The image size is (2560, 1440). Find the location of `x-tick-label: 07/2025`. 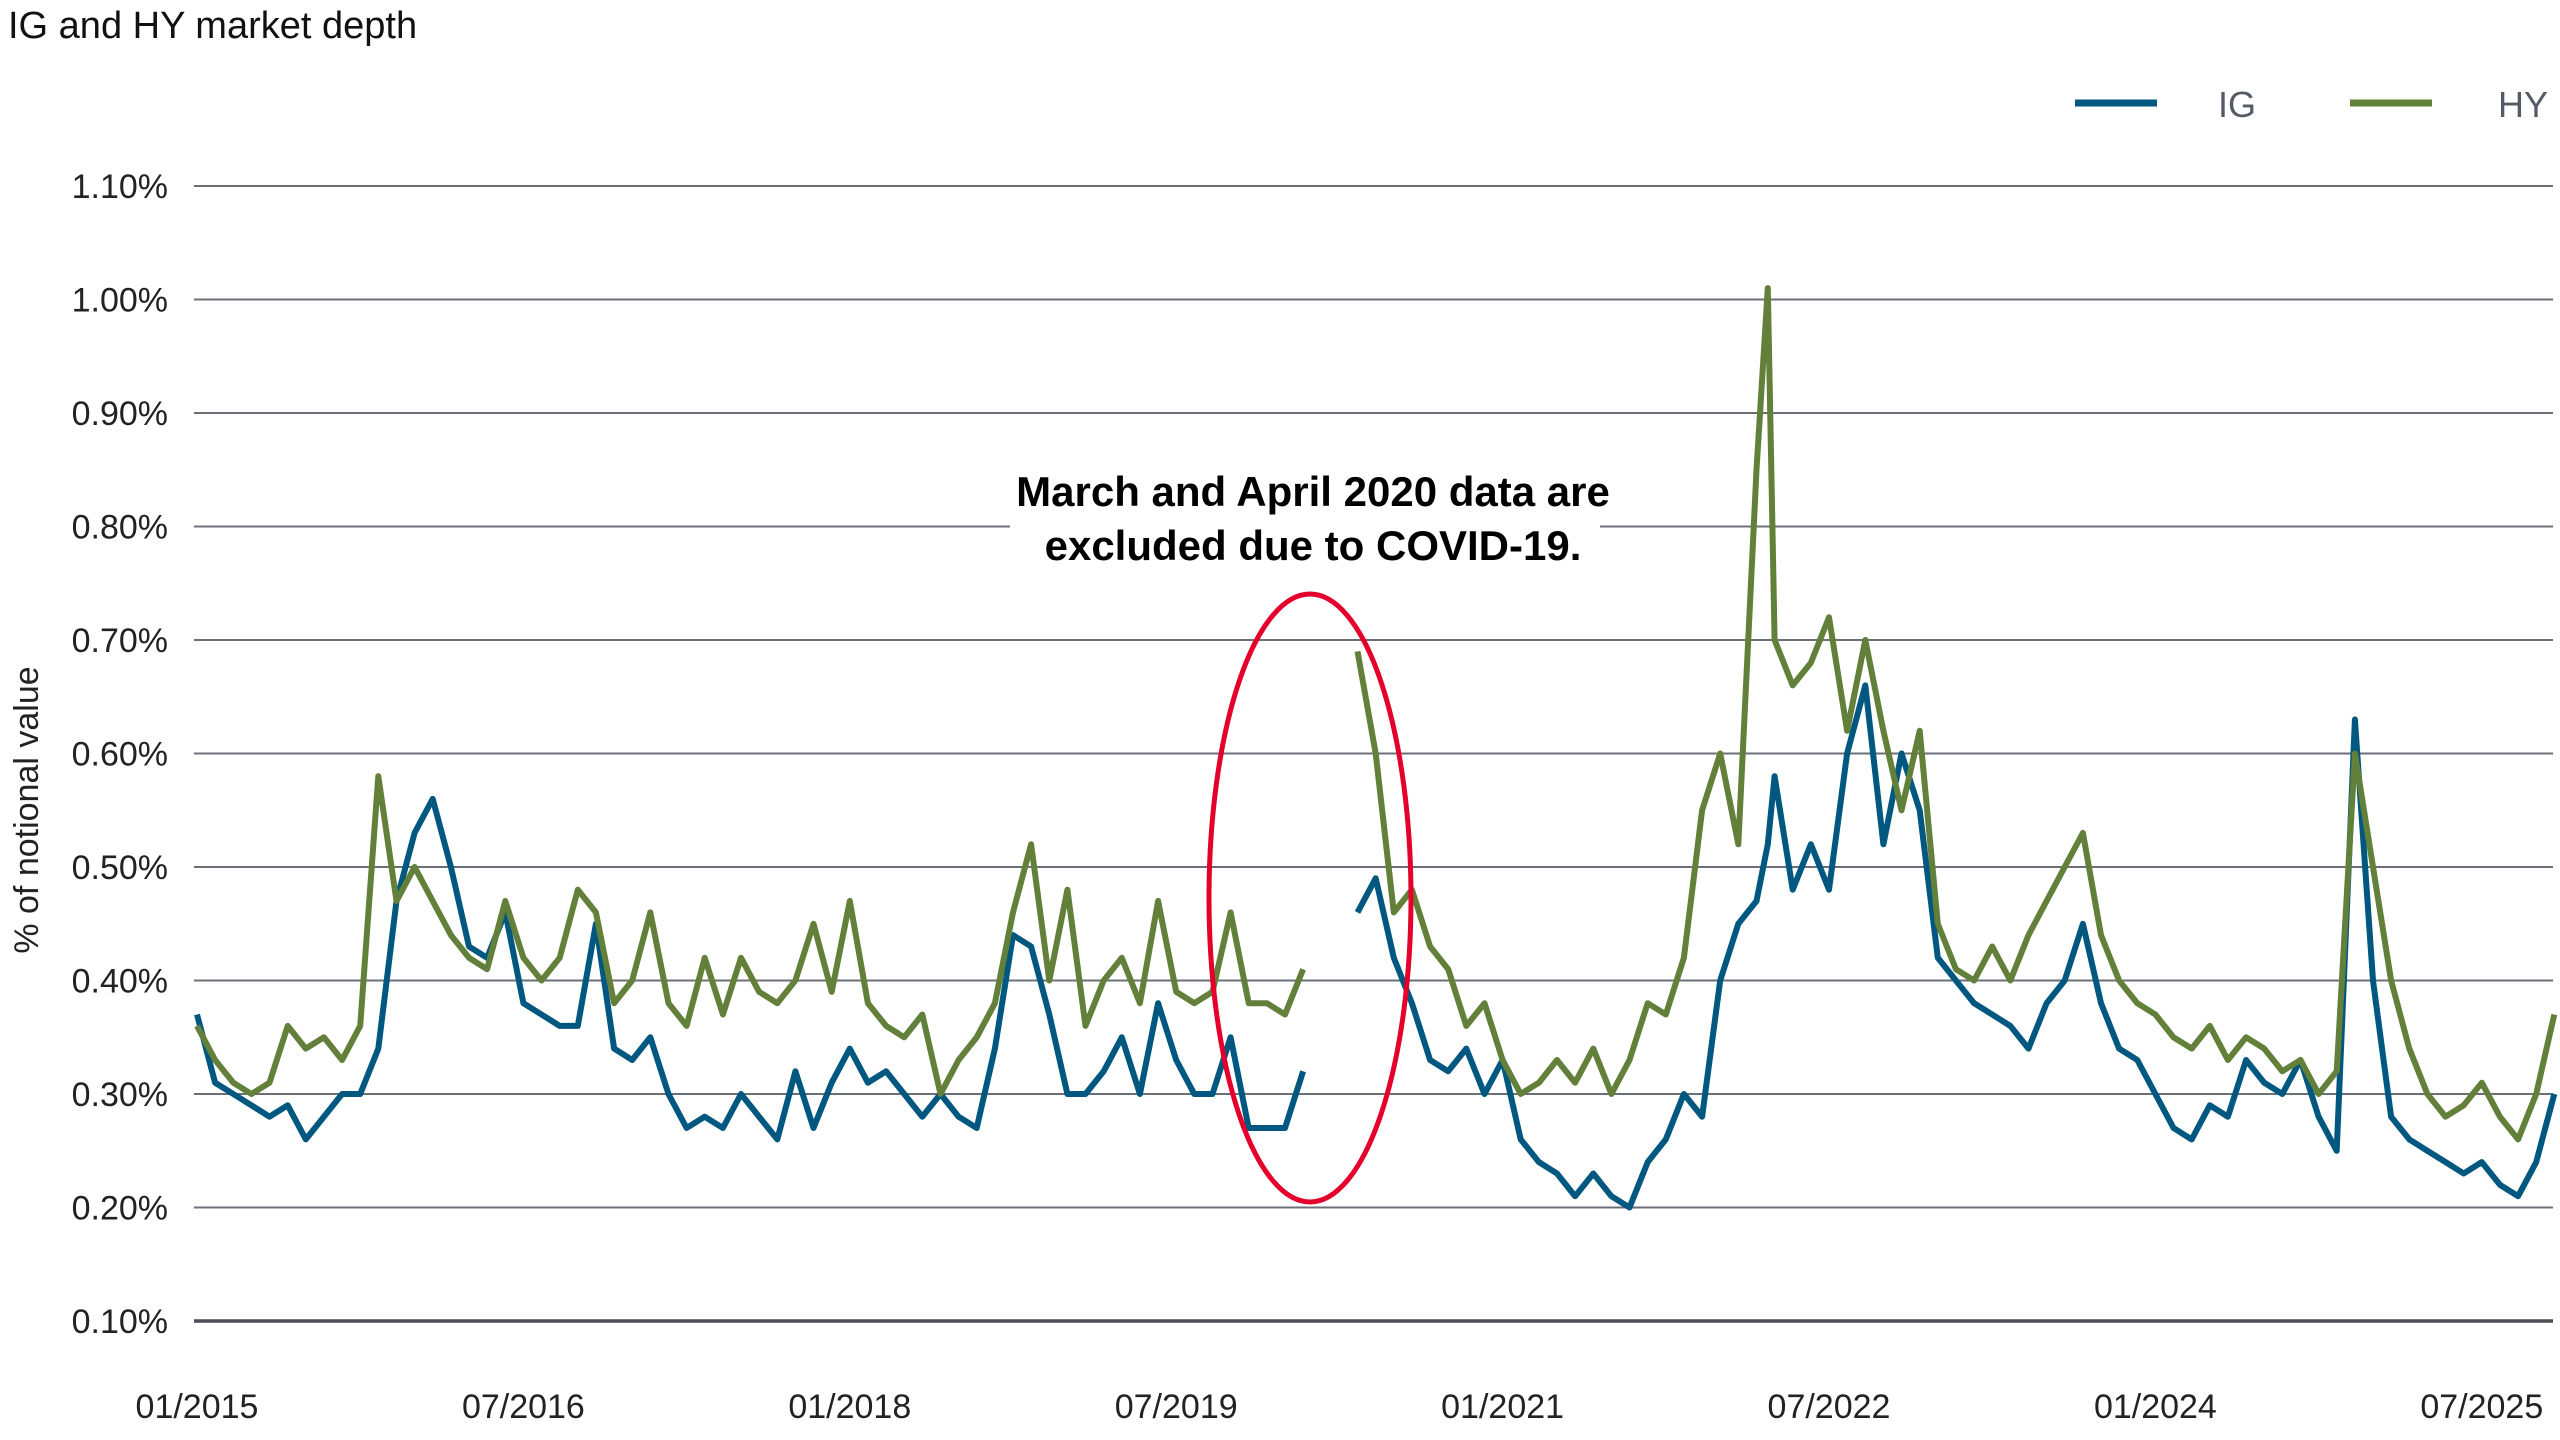

x-tick-label: 07/2025 is located at coordinates (2481, 1407).